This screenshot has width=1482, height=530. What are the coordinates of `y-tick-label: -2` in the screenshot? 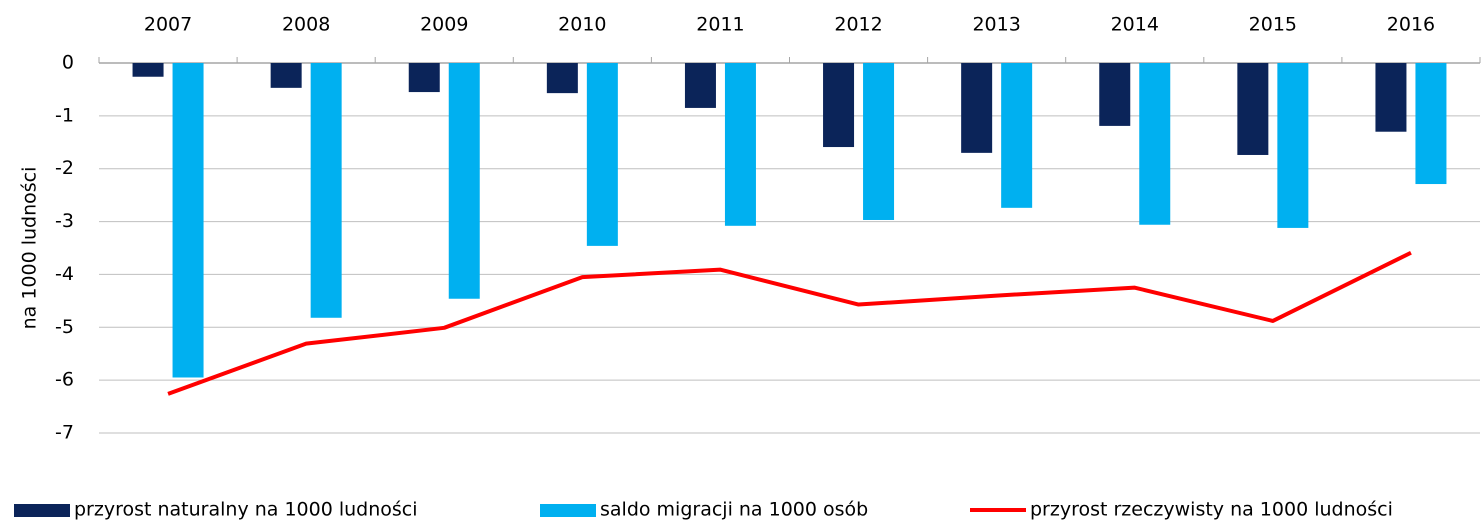 It's located at (64, 168).